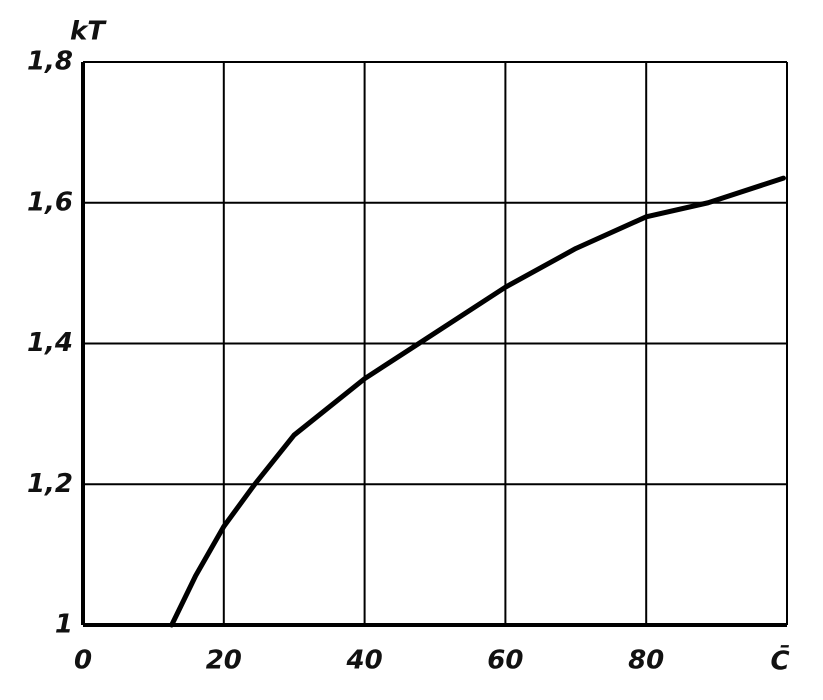 Image resolution: width=823 pixels, height=700 pixels. What do you see at coordinates (88, 32) in the screenshot?
I see `y-axis-label: kT` at bounding box center [88, 32].